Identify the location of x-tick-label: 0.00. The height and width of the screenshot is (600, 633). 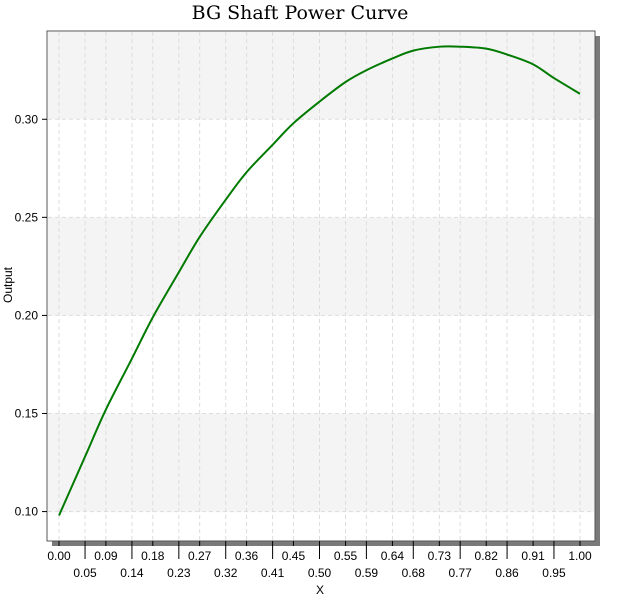
(59, 556).